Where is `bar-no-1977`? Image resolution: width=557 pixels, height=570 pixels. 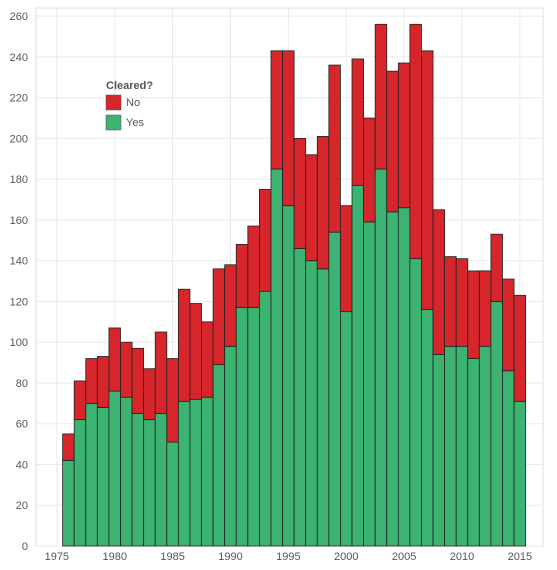 bar-no-1977 is located at coordinates (80, 400).